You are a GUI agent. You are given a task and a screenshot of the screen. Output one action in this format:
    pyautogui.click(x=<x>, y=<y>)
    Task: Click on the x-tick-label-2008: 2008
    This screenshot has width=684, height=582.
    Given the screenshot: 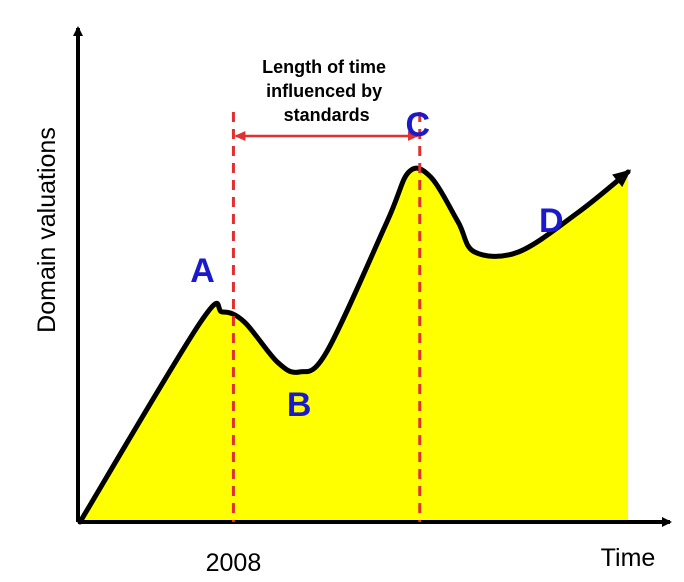 What is the action you would take?
    pyautogui.click(x=234, y=563)
    